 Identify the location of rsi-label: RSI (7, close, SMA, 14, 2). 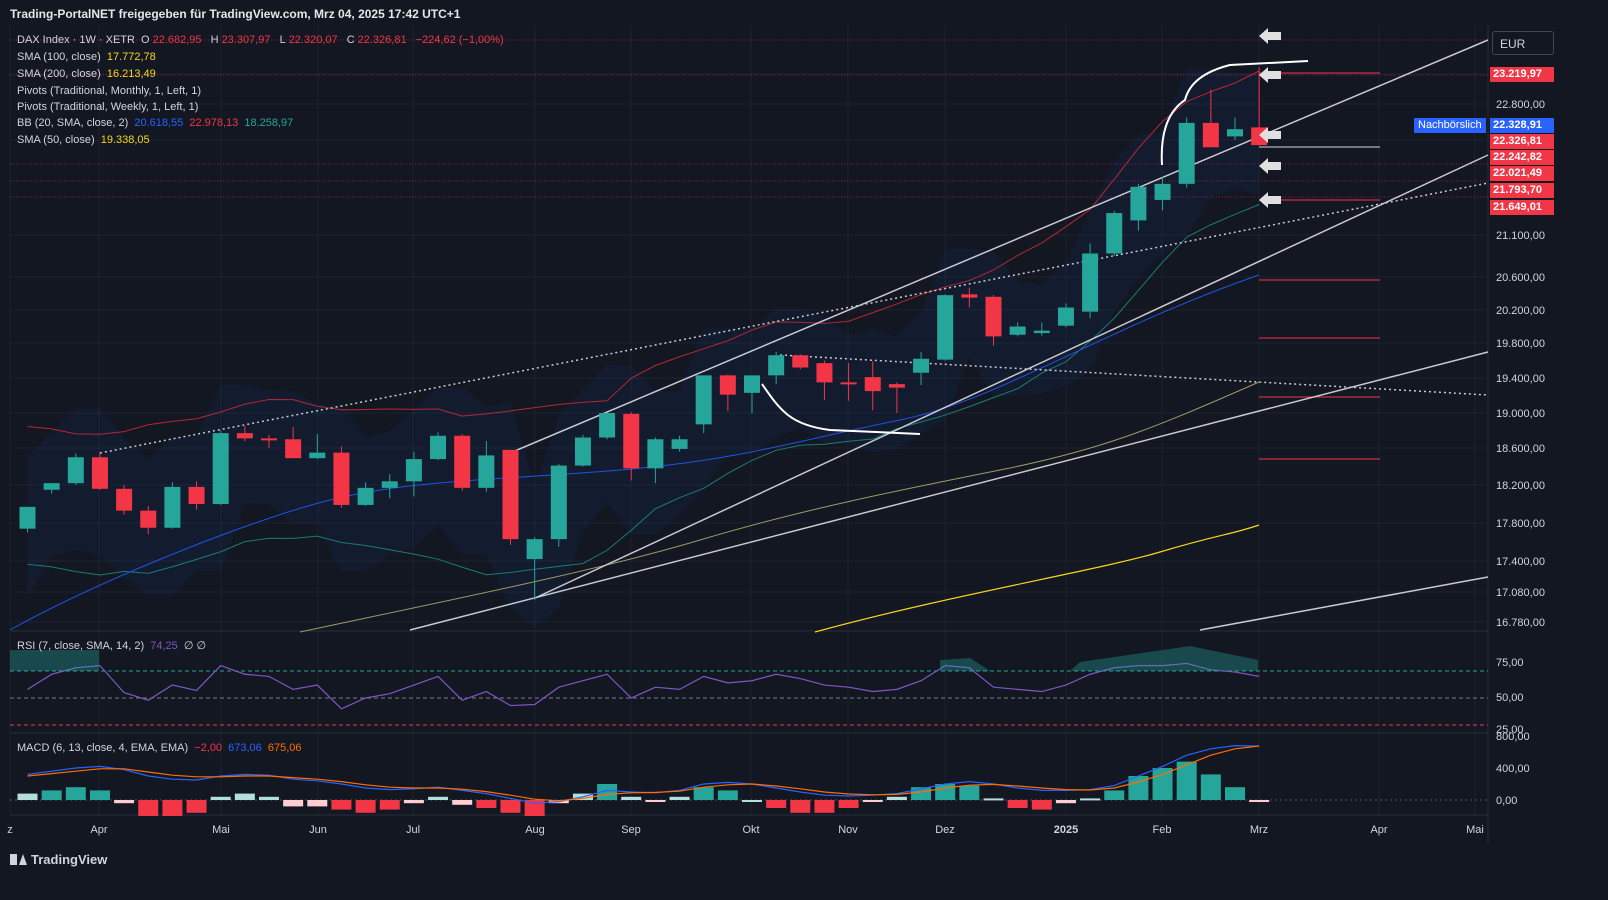
(81, 646).